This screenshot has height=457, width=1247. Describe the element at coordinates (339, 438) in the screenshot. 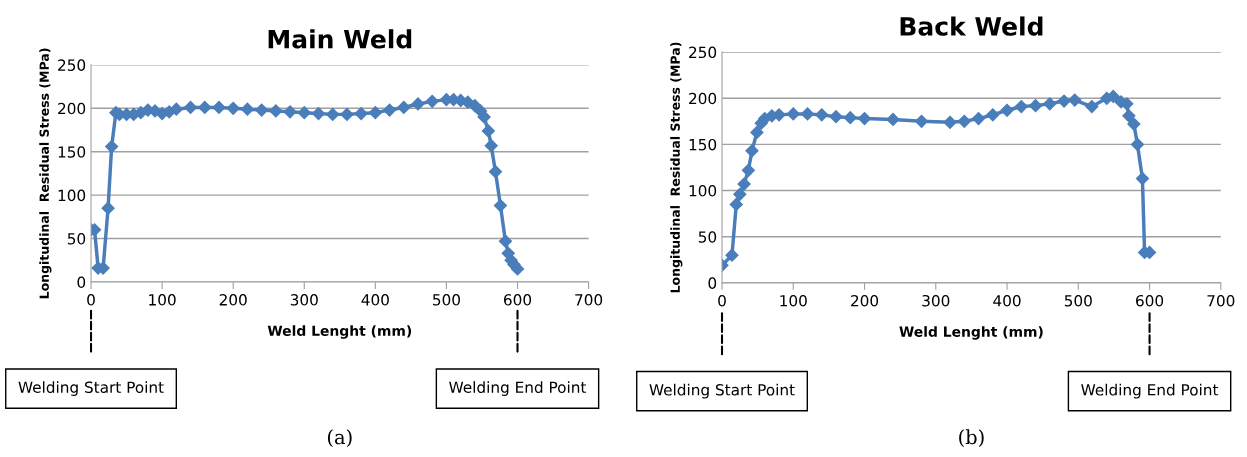

I see `text: (a)` at that location.